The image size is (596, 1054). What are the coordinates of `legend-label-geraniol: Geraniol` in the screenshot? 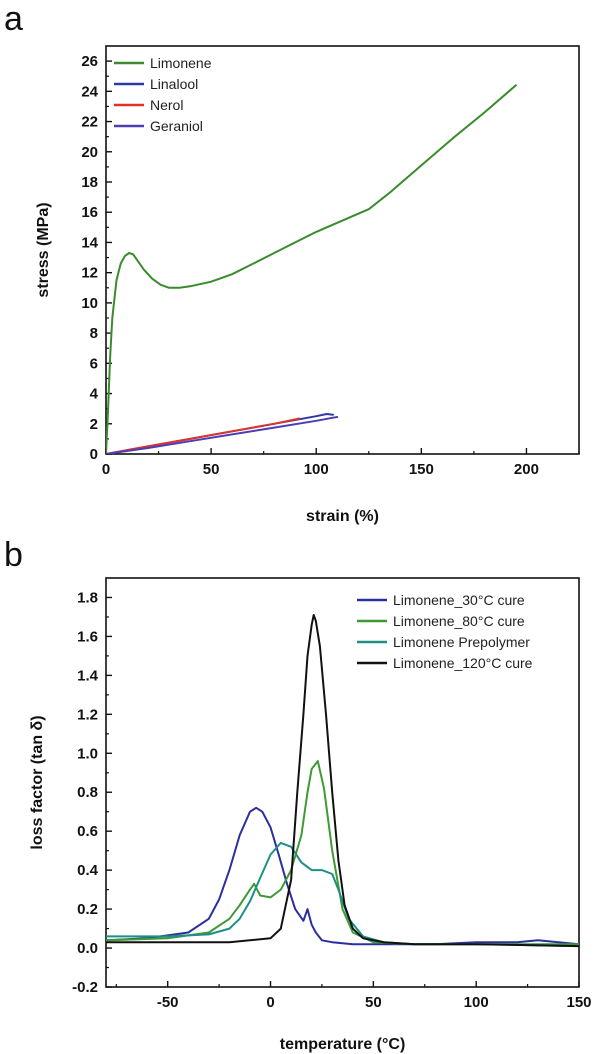 It's located at (176, 126).